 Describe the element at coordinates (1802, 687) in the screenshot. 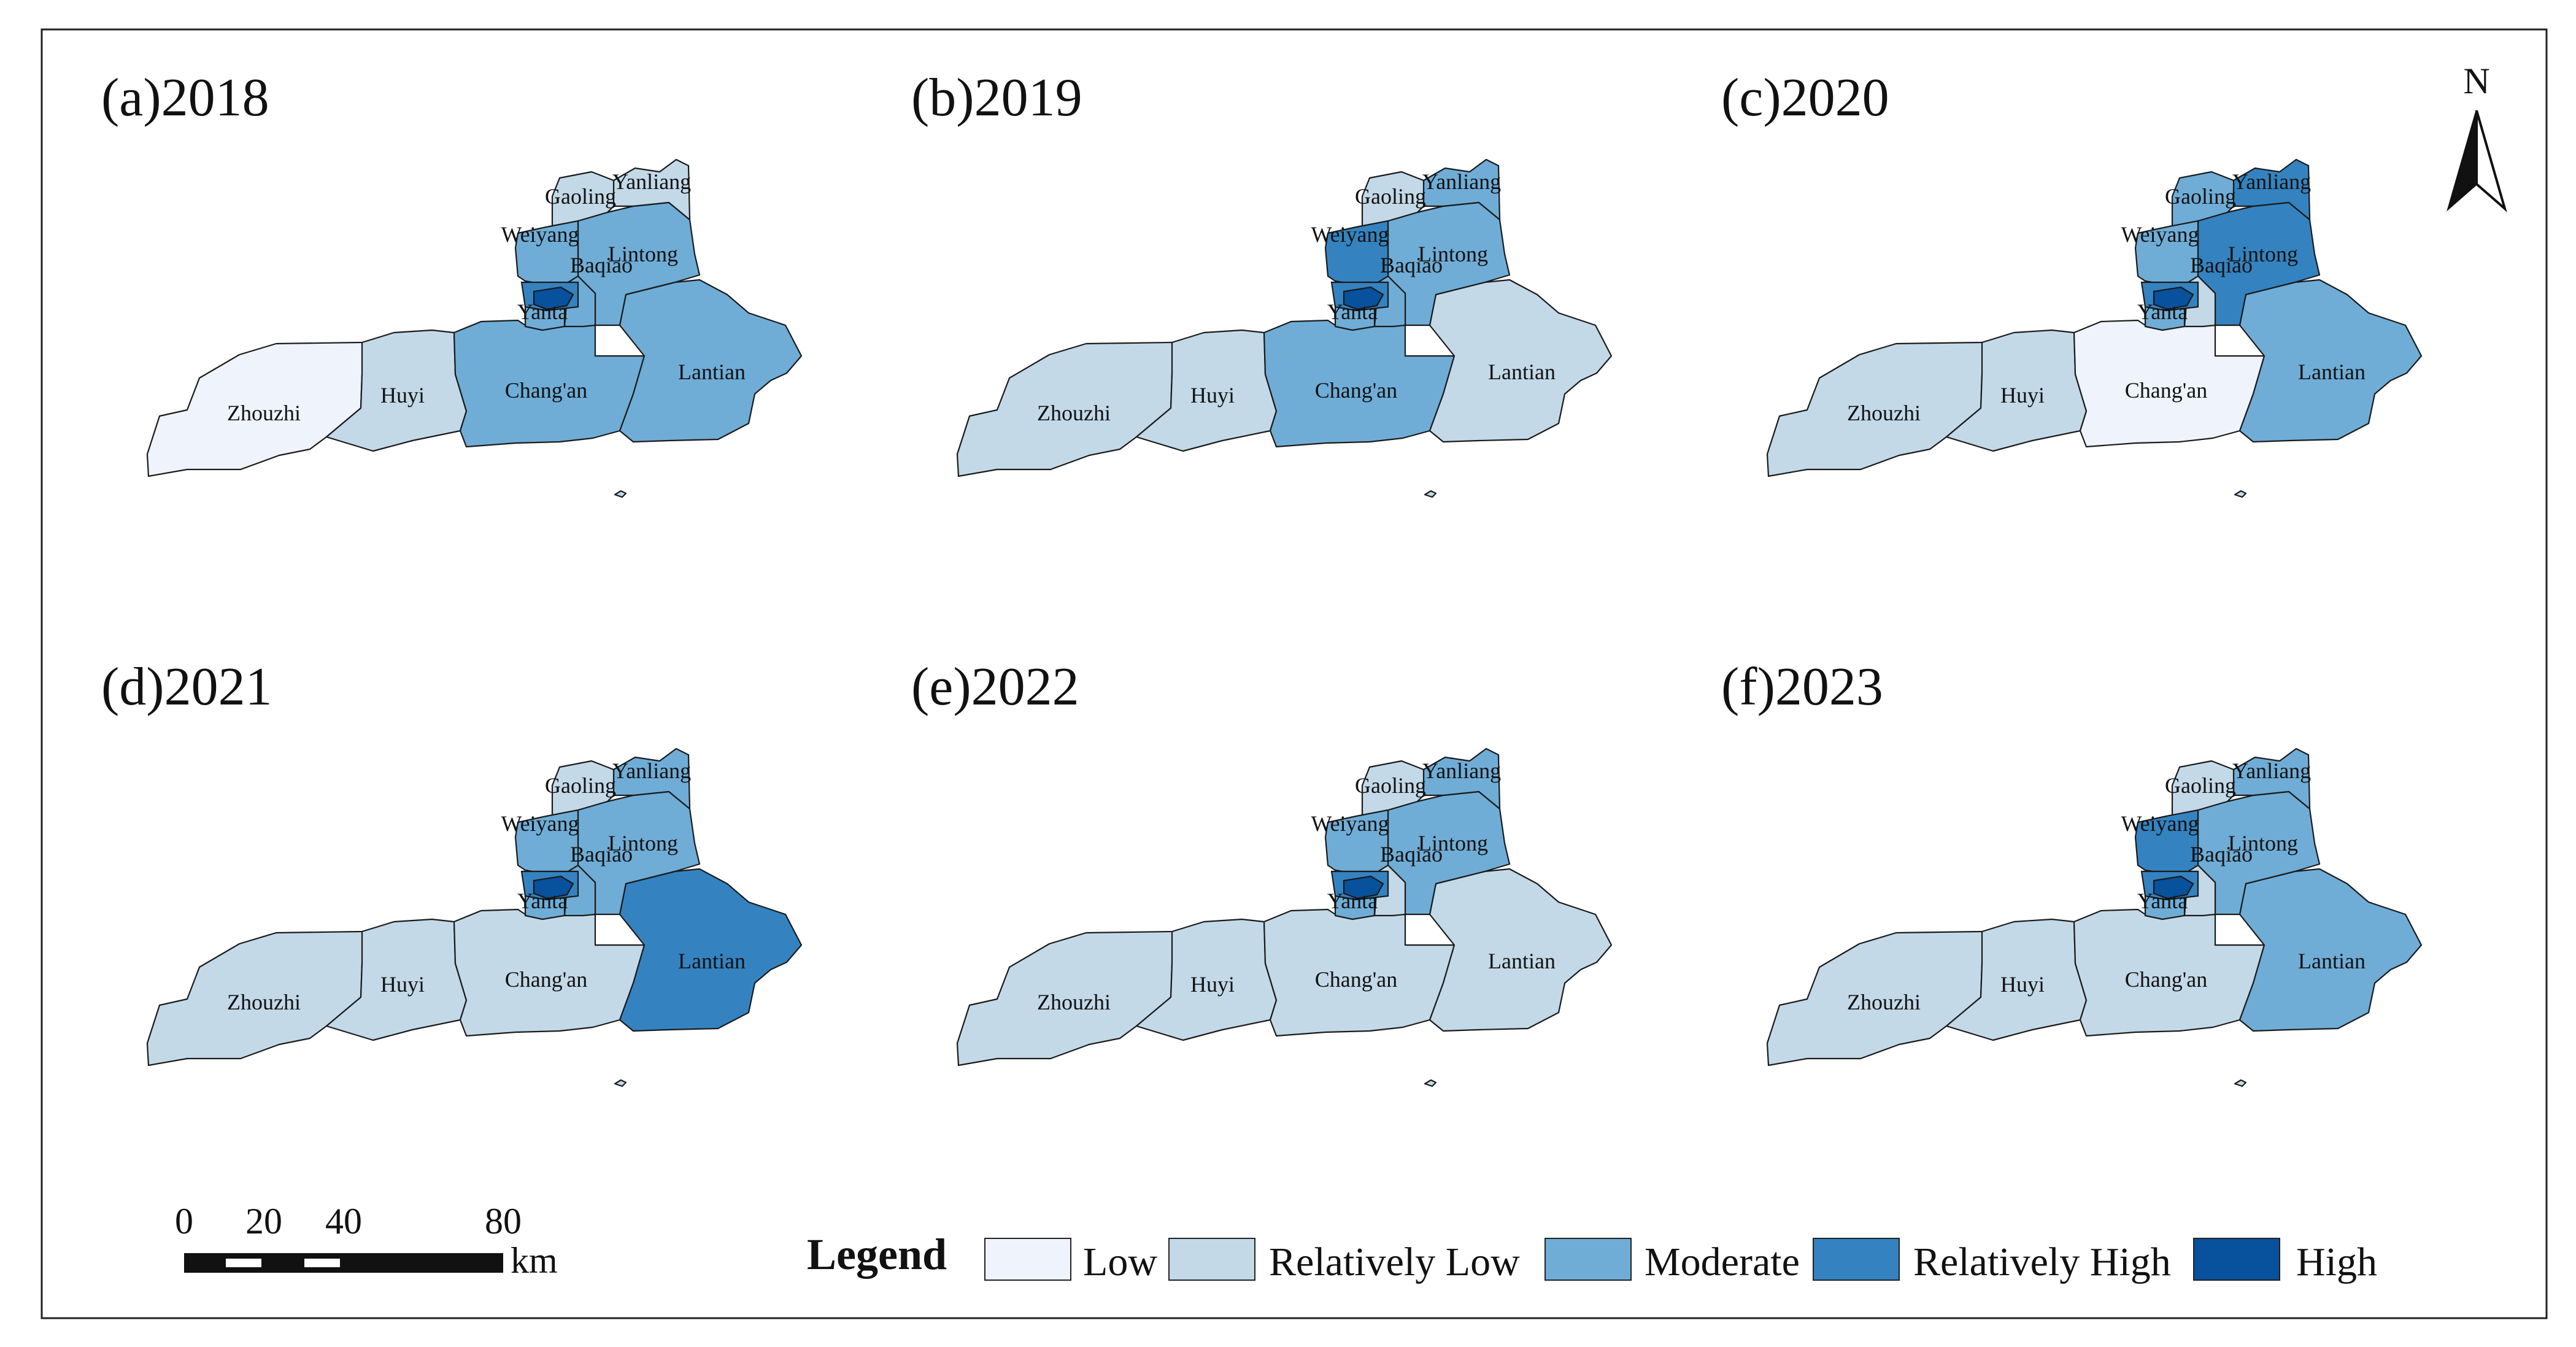

I see `panel-title: (f)2023` at that location.